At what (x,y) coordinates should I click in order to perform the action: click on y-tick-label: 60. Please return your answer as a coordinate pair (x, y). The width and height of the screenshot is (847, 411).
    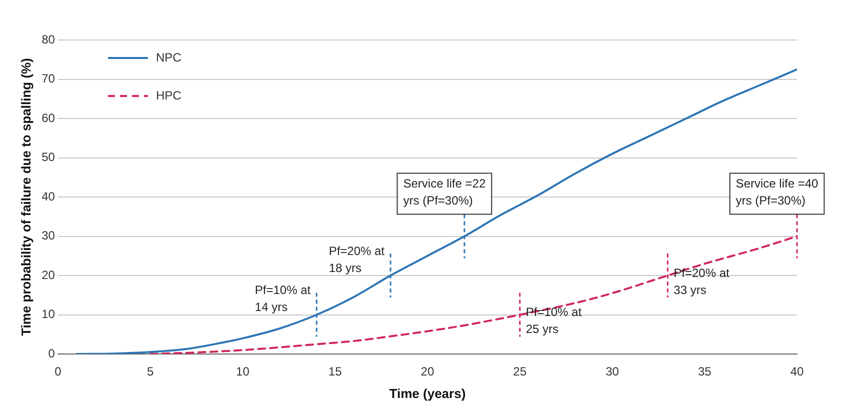
    Looking at the image, I should click on (49, 117).